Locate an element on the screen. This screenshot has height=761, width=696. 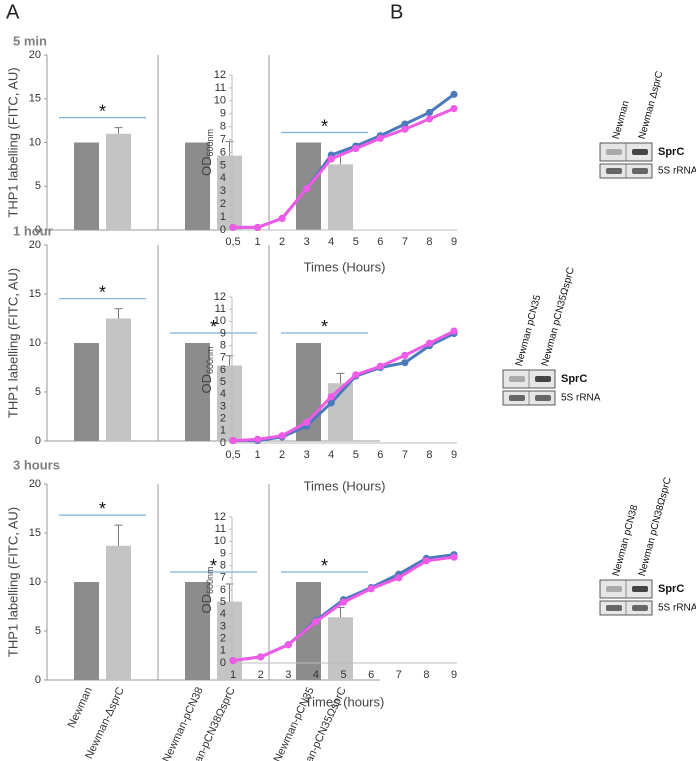
lane-label: Newman pCN35 is located at coordinates (529, 330).